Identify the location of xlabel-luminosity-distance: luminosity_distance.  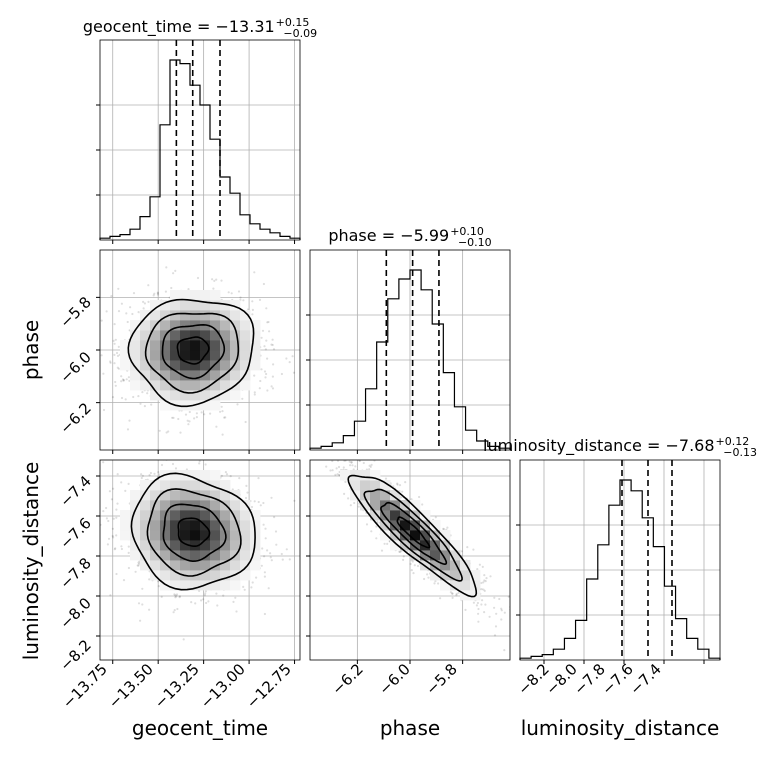
(620, 728).